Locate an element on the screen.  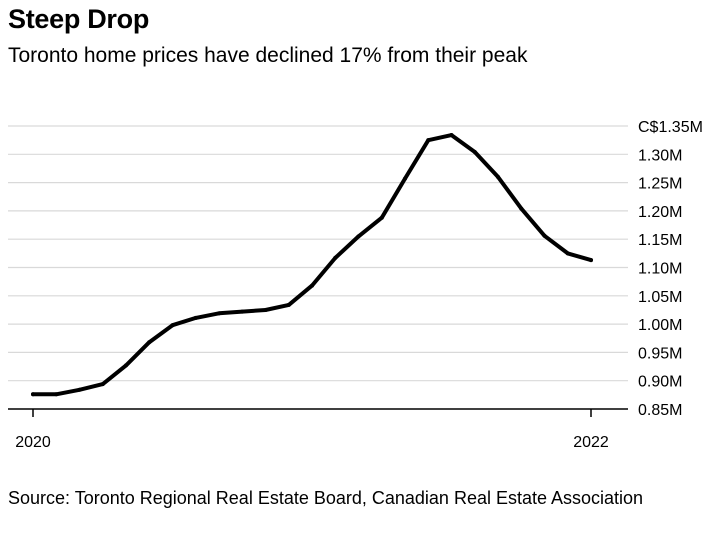
y-tick-label: C$1.35M is located at coordinates (670, 127).